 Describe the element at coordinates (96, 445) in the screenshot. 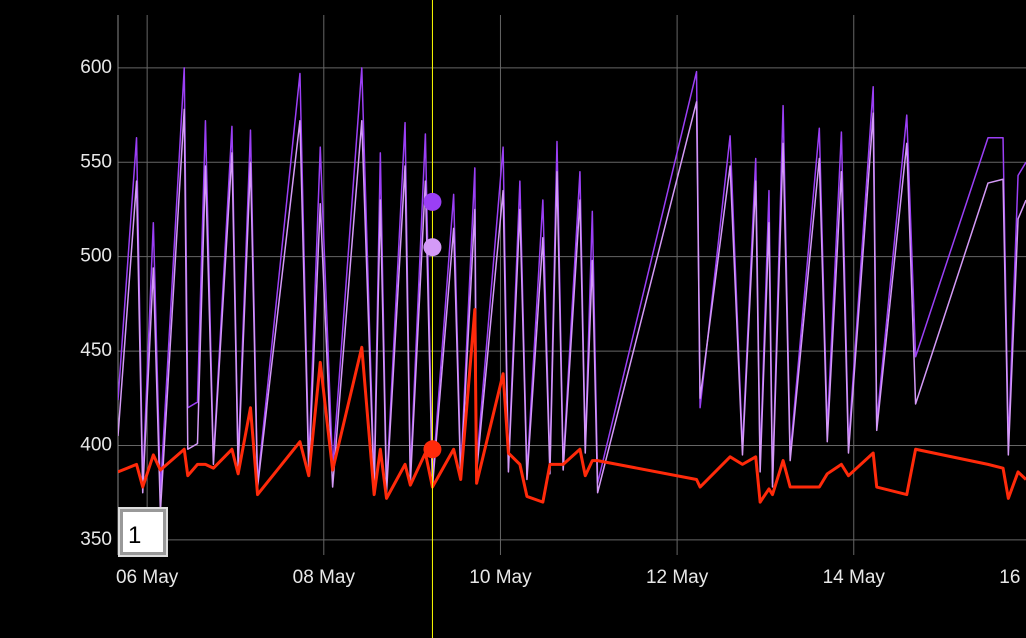

I see `y-tick-label: 400` at that location.